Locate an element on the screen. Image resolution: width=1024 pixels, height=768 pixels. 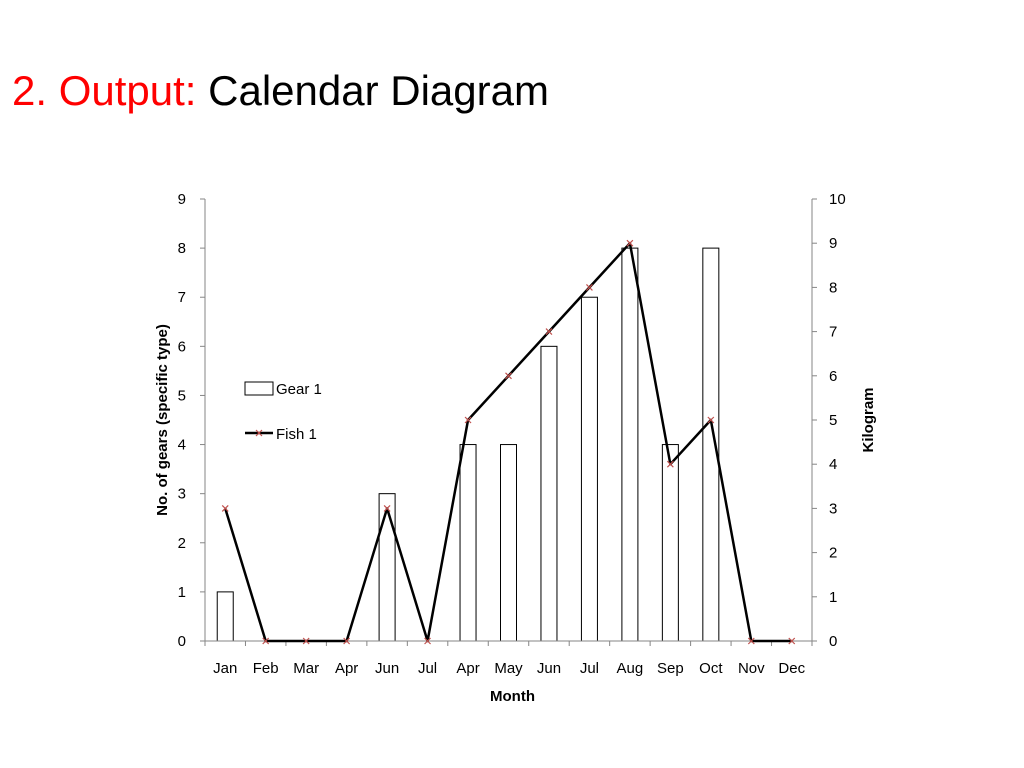
y-tick-label-right: 4 is located at coordinates (833, 464).